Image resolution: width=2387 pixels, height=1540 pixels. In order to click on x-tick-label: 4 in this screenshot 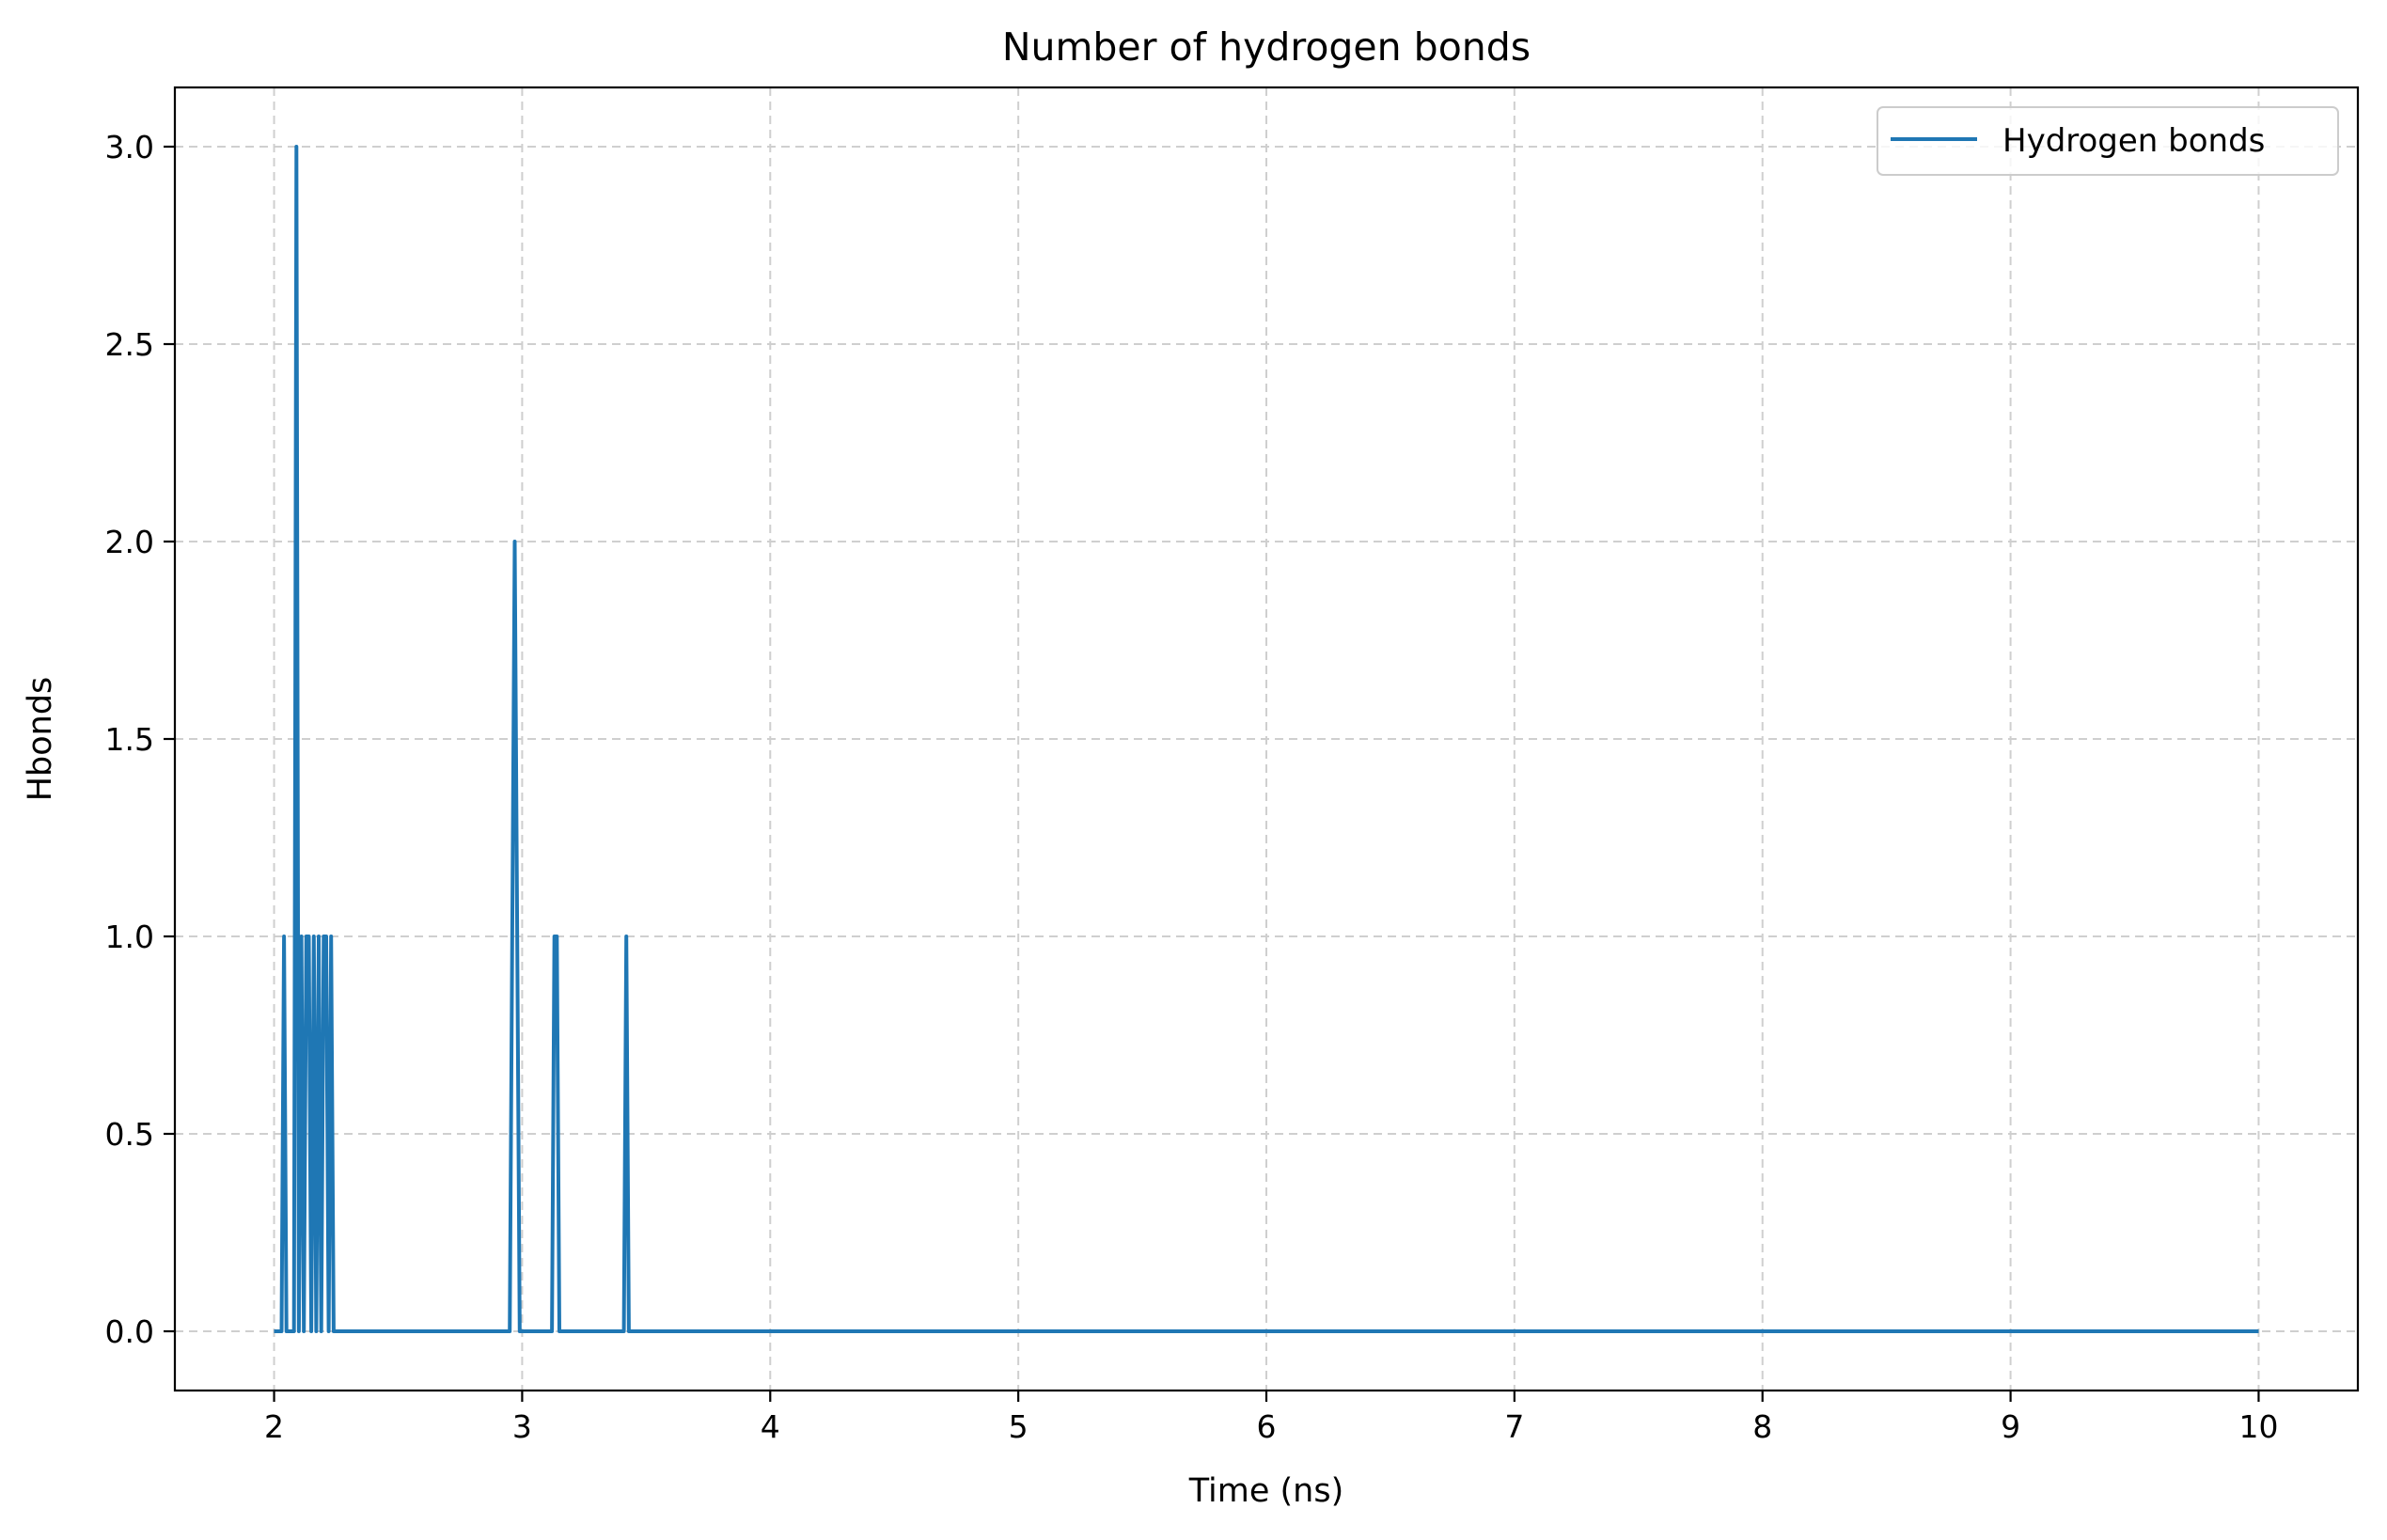, I will do `click(770, 1427)`.